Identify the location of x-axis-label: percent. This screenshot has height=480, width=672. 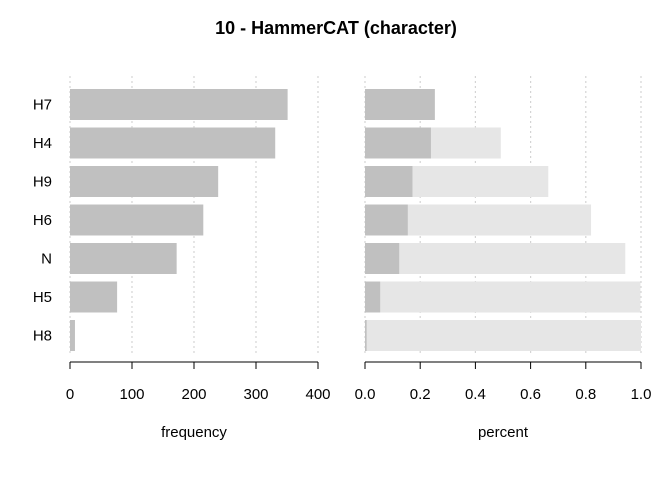
(503, 432).